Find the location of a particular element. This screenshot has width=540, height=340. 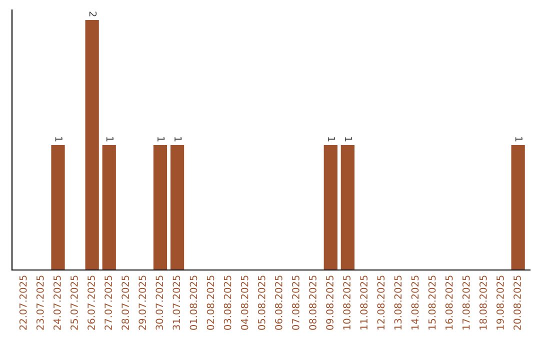

x-tick-label: 08.08.2025 is located at coordinates (312, 303).